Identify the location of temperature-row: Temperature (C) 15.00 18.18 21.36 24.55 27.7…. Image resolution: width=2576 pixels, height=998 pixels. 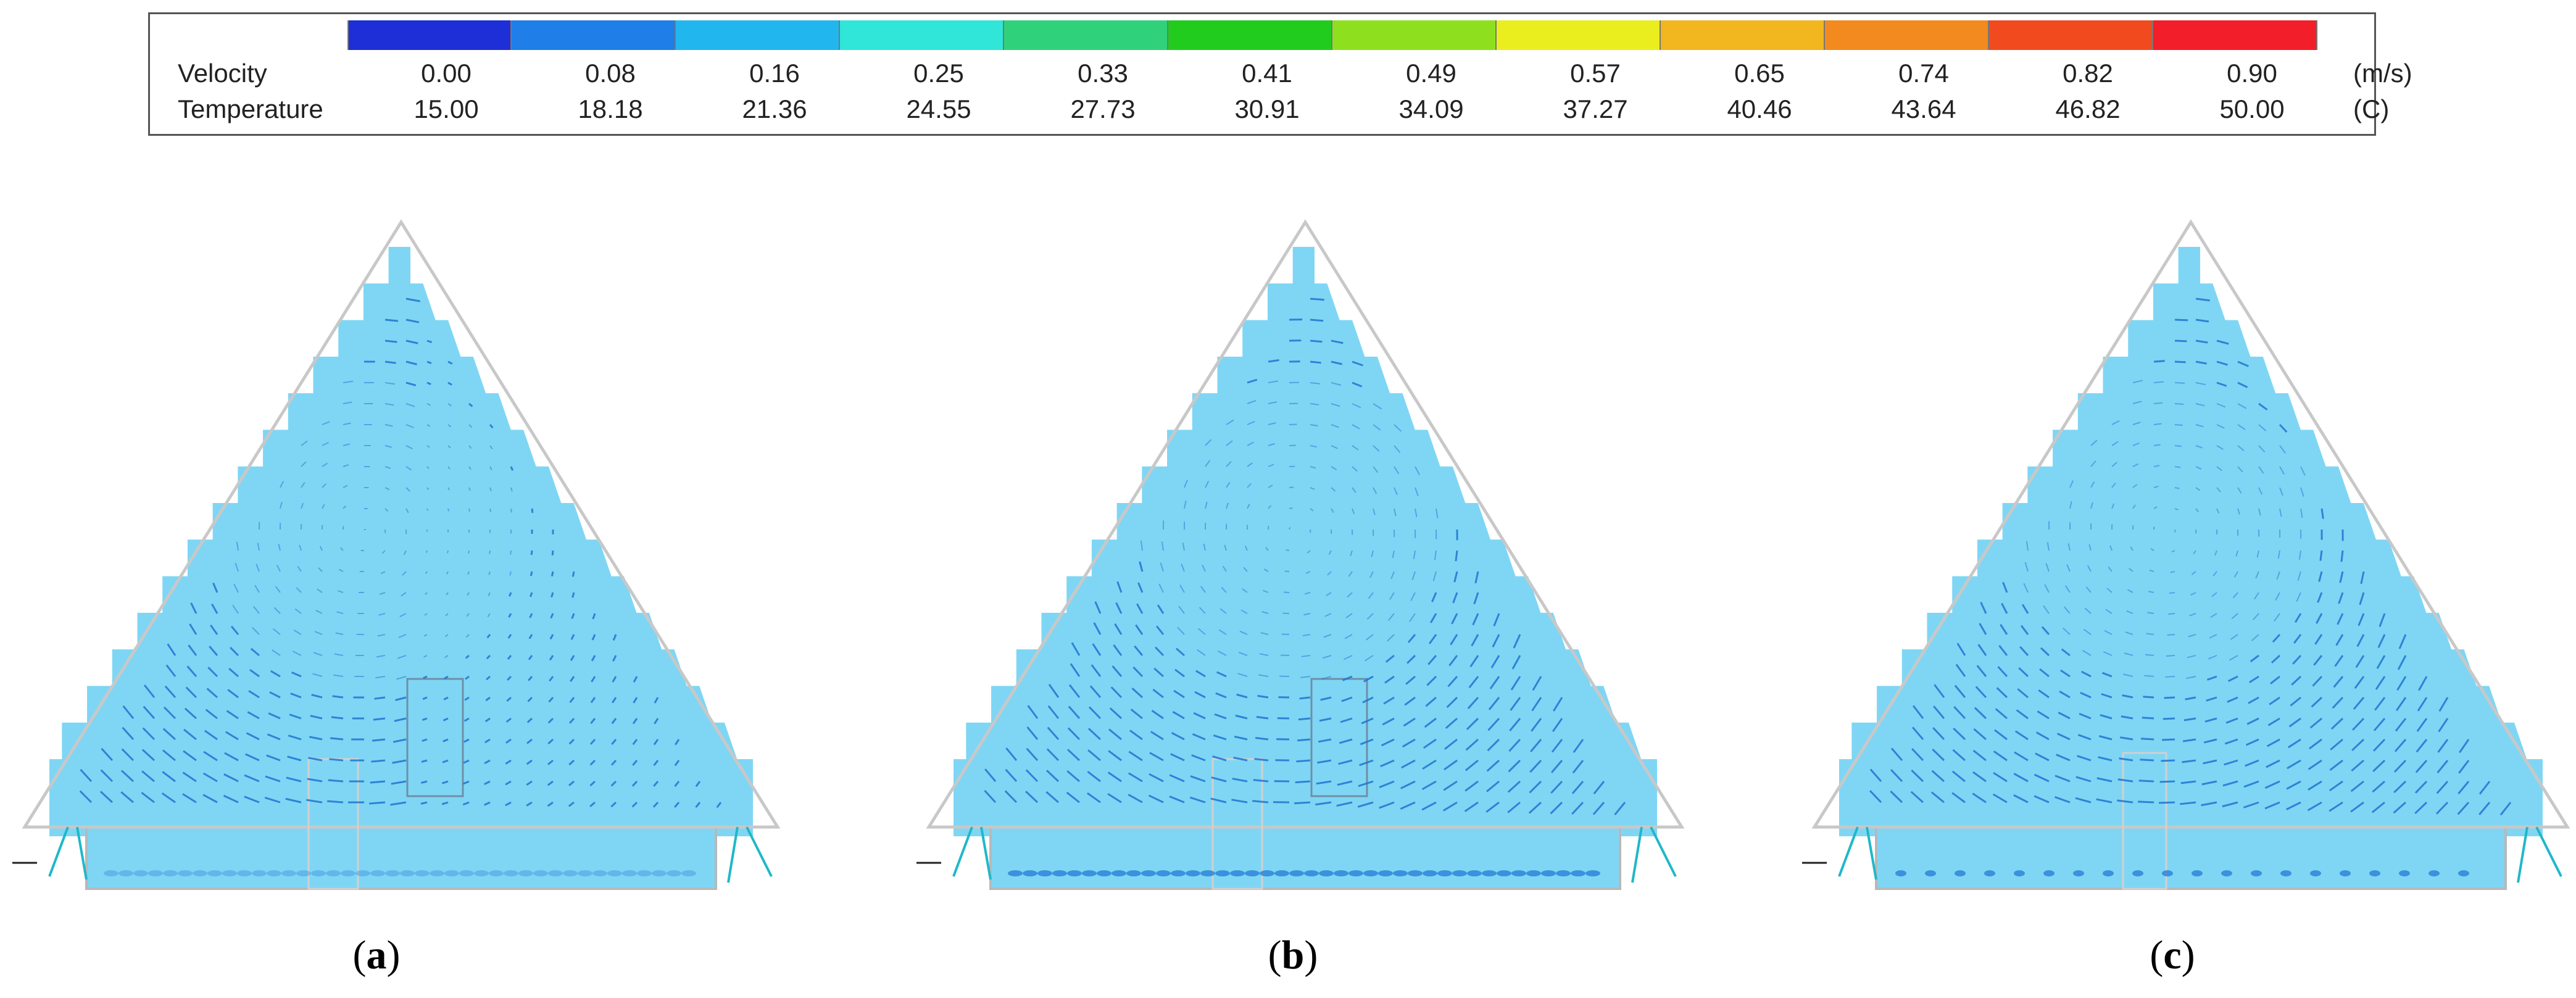
(1269, 111).